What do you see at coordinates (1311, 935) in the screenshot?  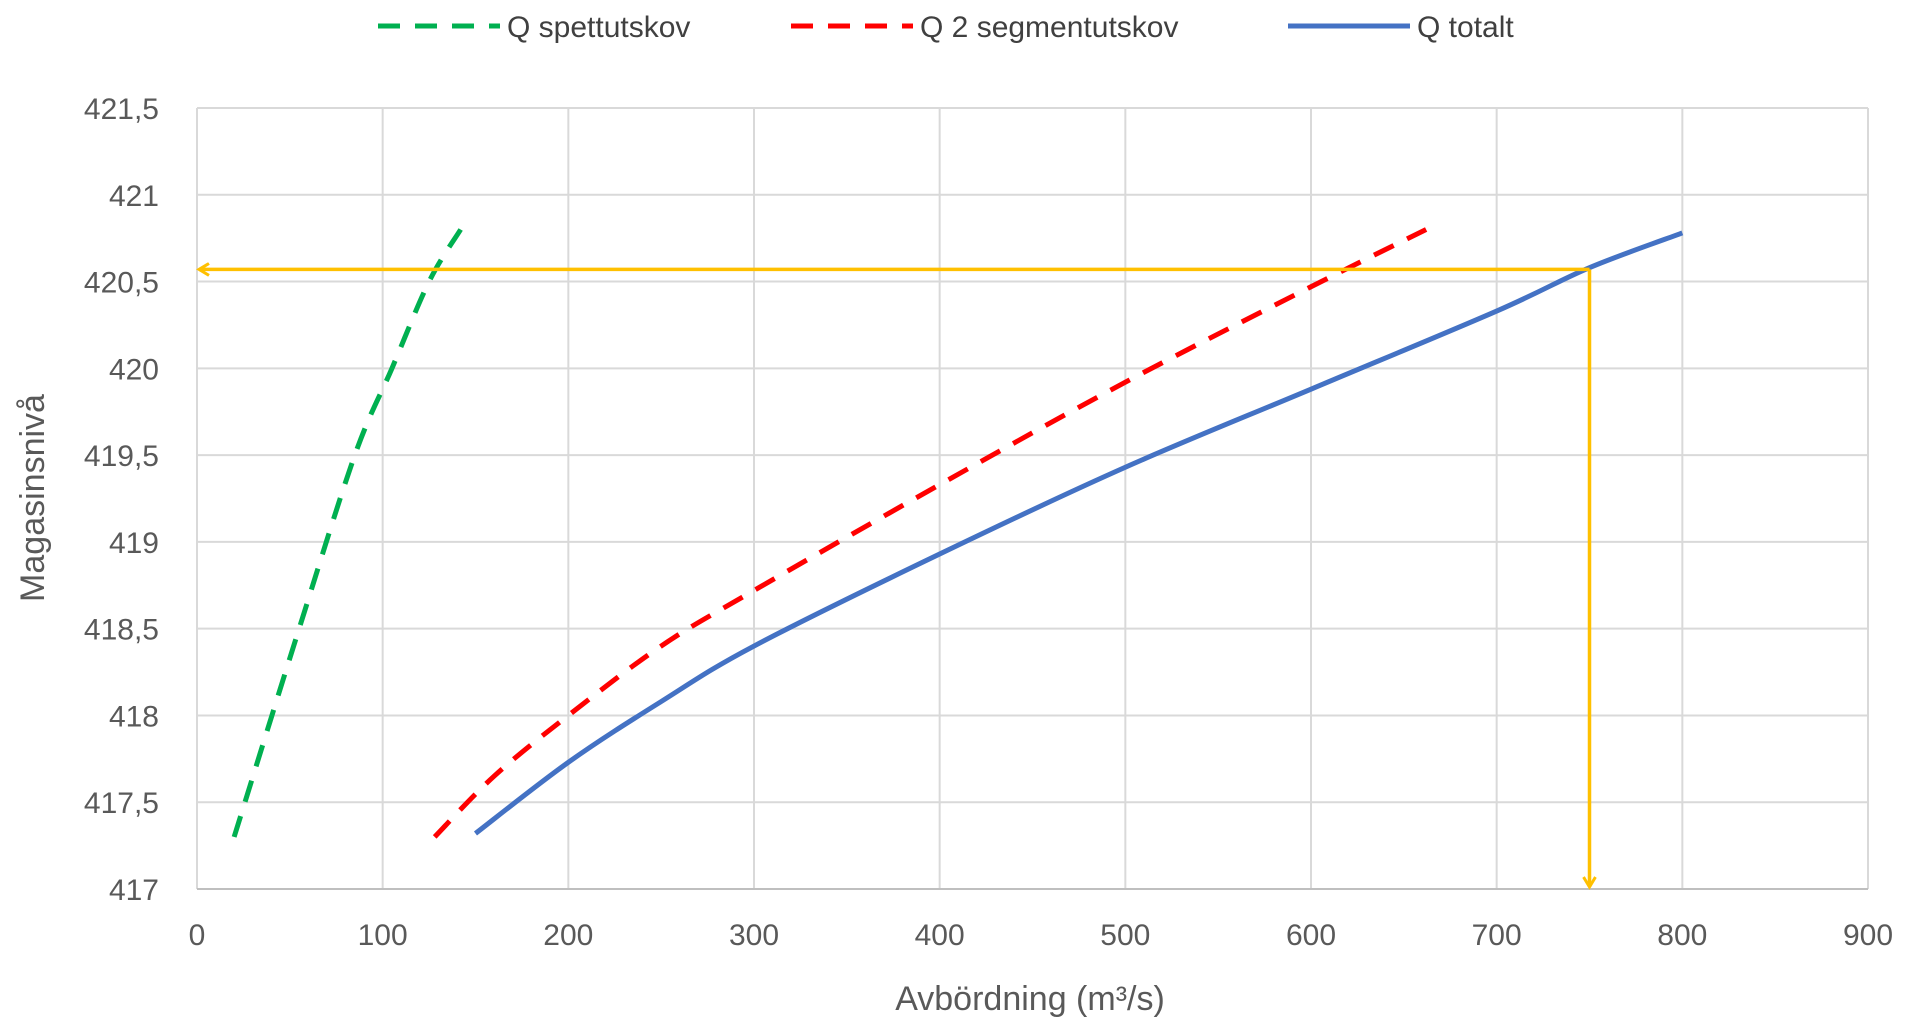 I see `x-tick-label: 600` at bounding box center [1311, 935].